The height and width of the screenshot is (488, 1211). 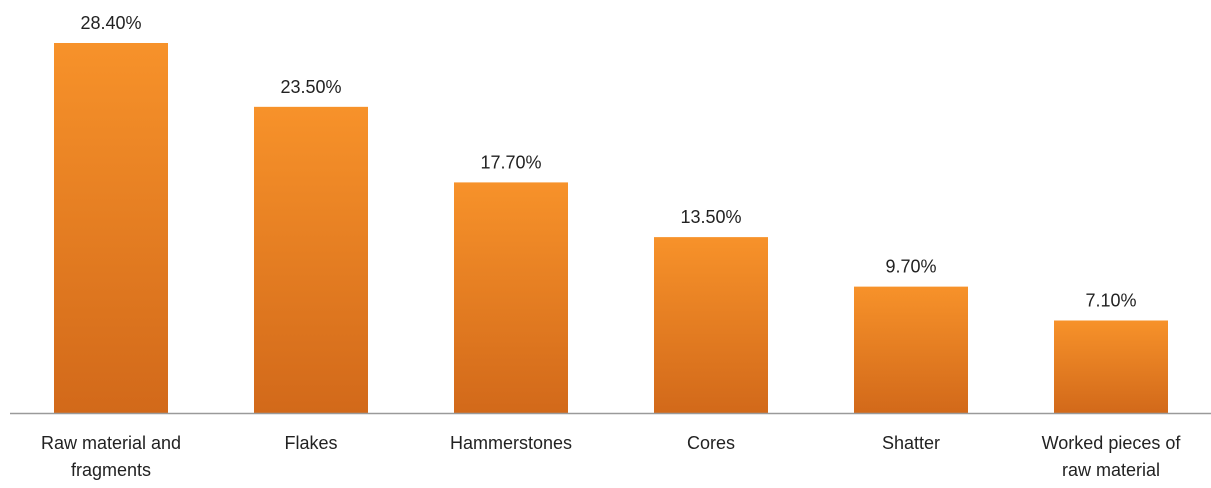 I want to click on data-label-0: 28.40%, so click(x=110, y=23).